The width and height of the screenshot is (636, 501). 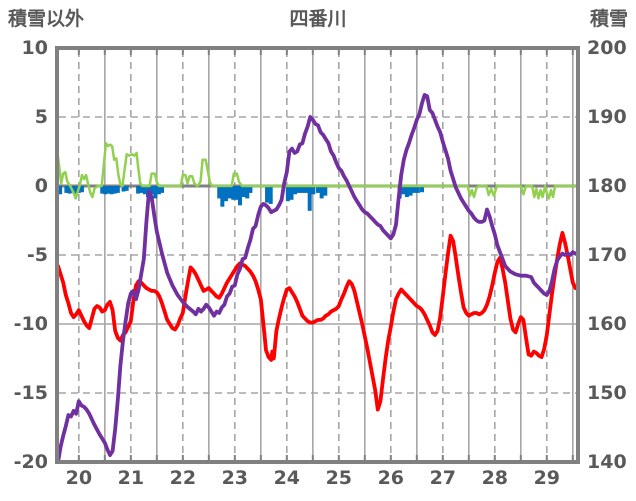 What do you see at coordinates (30, 462) in the screenshot?
I see `left-axis-tick: -20` at bounding box center [30, 462].